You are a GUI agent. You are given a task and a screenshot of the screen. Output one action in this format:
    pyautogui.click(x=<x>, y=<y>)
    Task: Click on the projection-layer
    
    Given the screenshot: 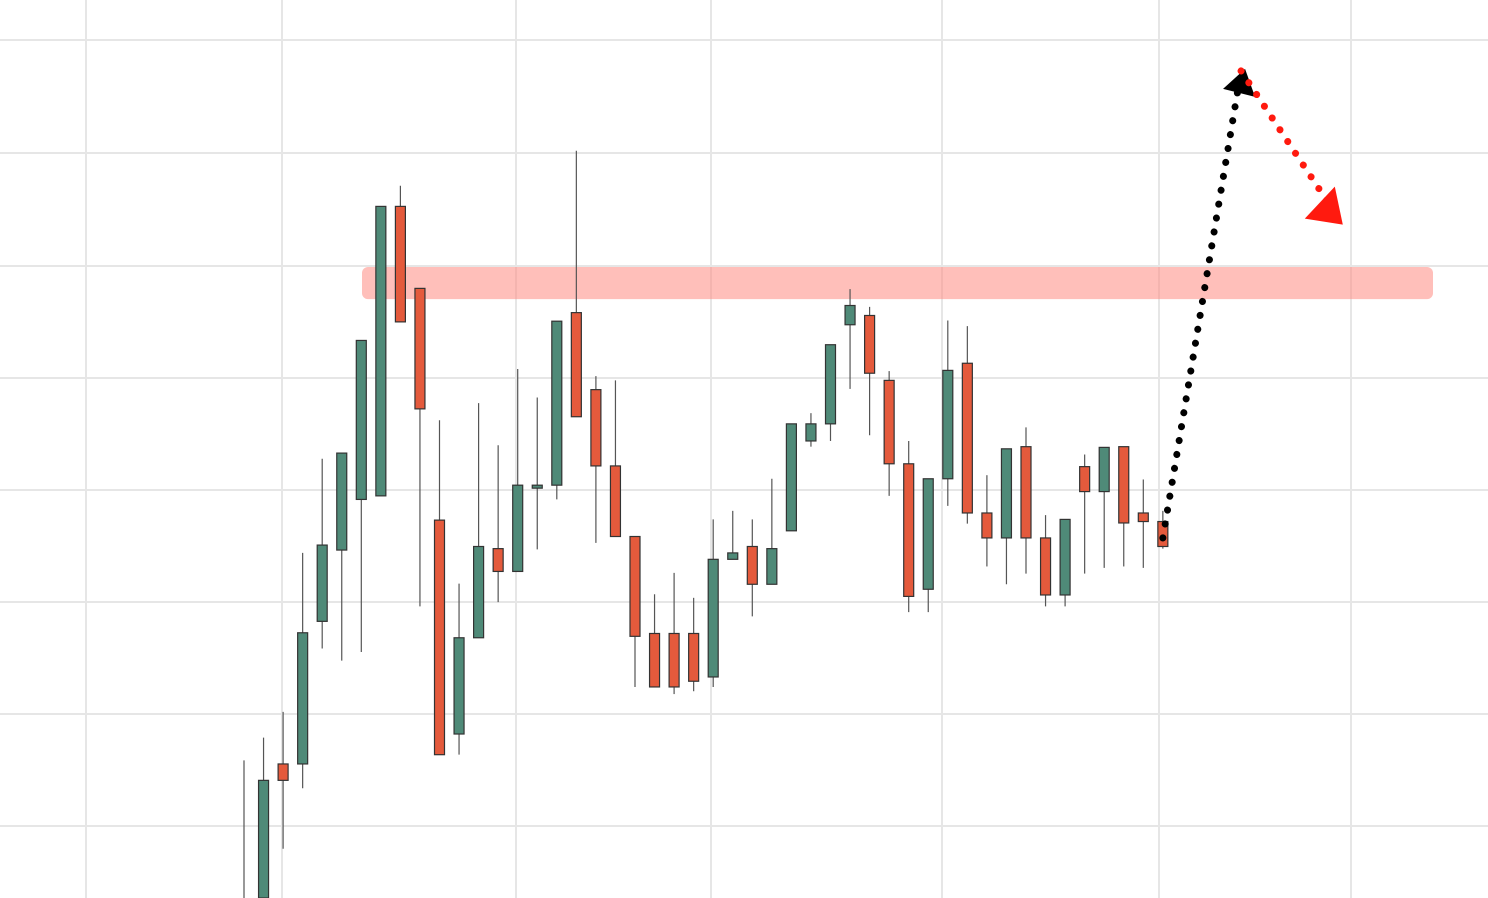 What is the action you would take?
    pyautogui.click(x=1251, y=304)
    